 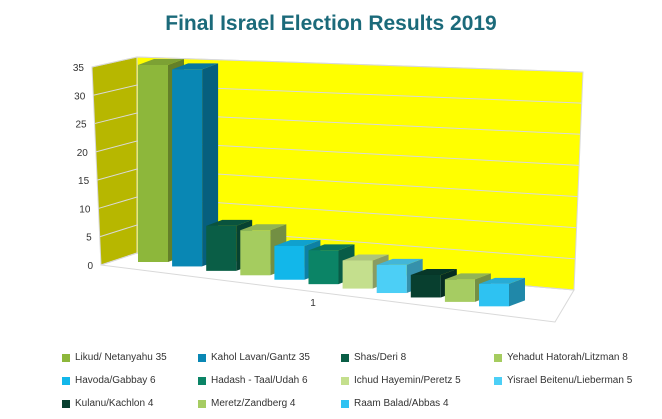 What do you see at coordinates (79, 68) in the screenshot?
I see `y-tick-label: 35` at bounding box center [79, 68].